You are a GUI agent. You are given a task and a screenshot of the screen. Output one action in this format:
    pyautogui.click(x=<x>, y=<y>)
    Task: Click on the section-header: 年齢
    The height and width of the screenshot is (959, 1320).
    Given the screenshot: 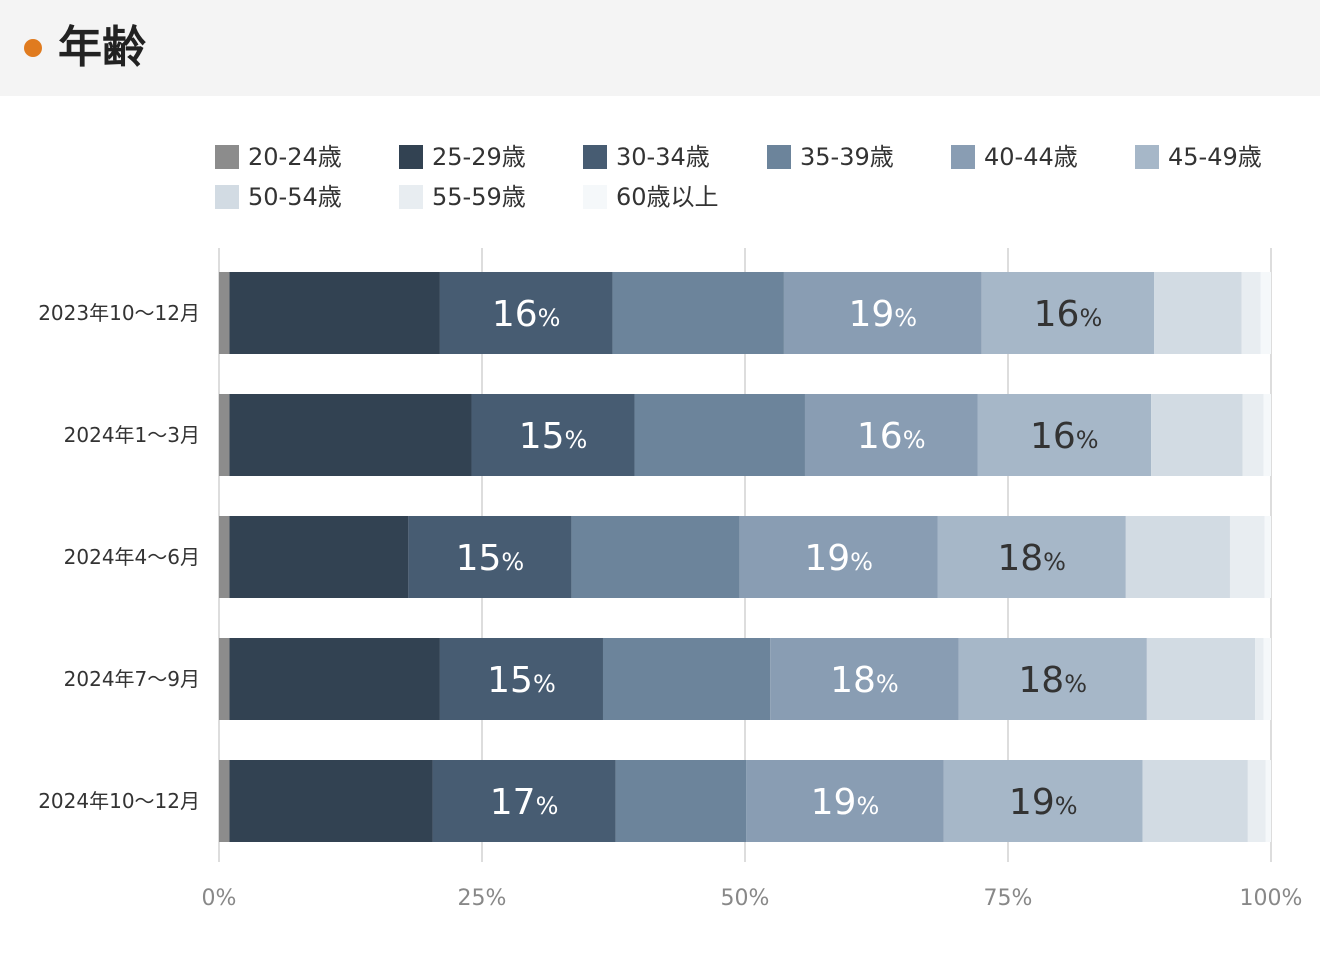 What is the action you would take?
    pyautogui.click(x=660, y=48)
    